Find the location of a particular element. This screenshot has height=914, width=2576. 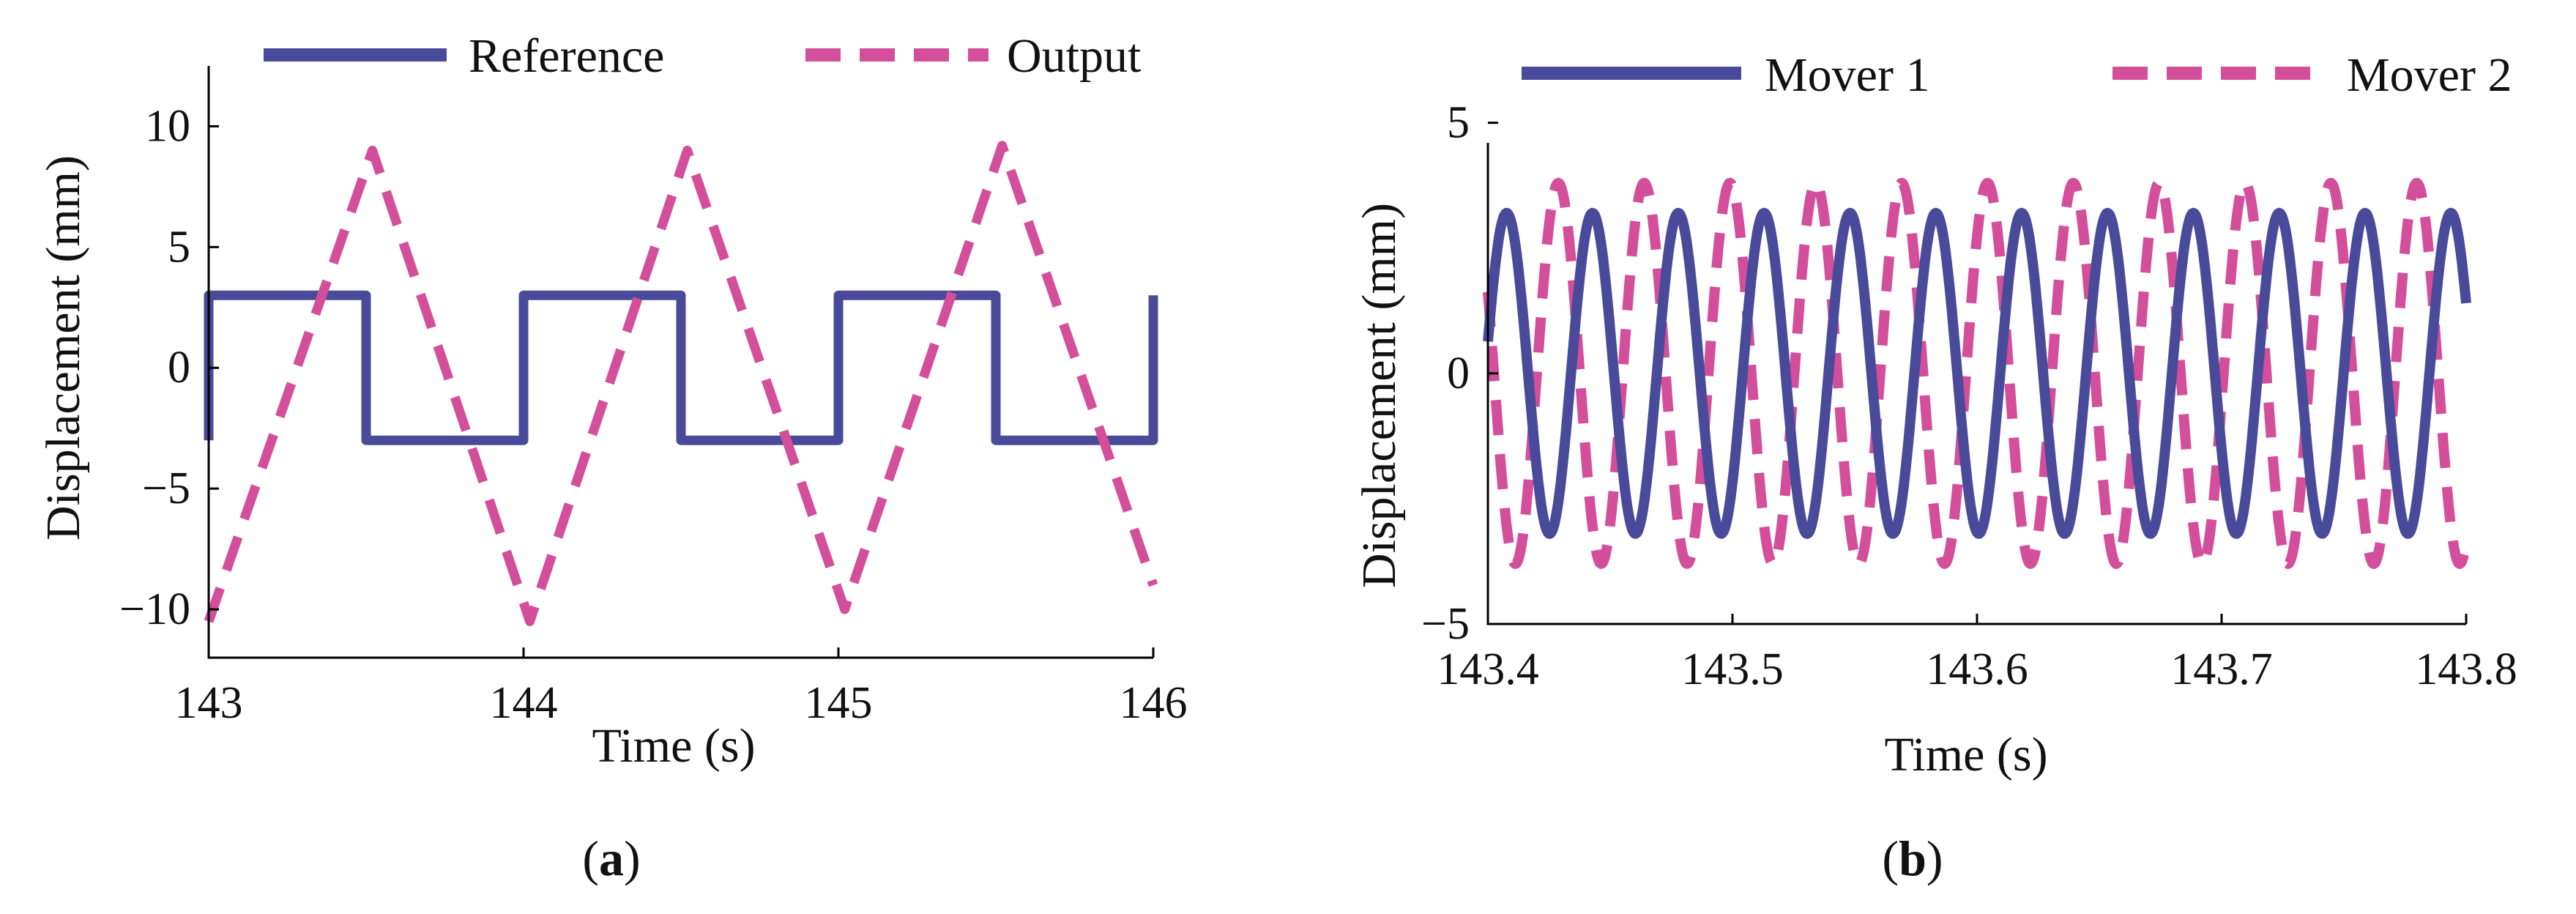

xlabel-a: Time (s) is located at coordinates (673, 746).